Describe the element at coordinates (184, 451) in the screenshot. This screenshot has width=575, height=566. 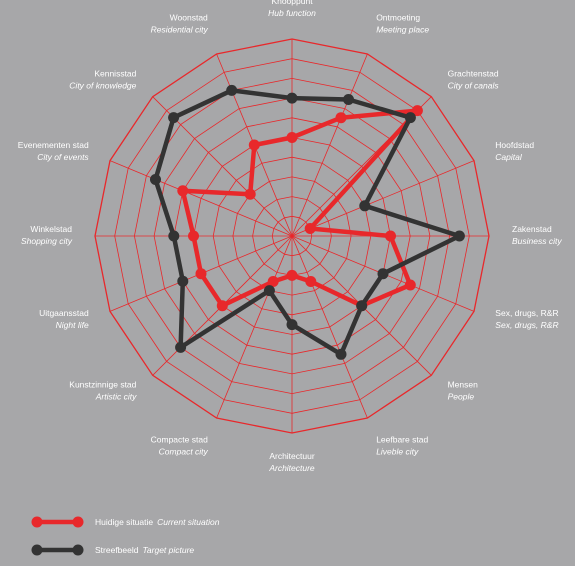
I see `axis-label-sub: Compact city` at that location.